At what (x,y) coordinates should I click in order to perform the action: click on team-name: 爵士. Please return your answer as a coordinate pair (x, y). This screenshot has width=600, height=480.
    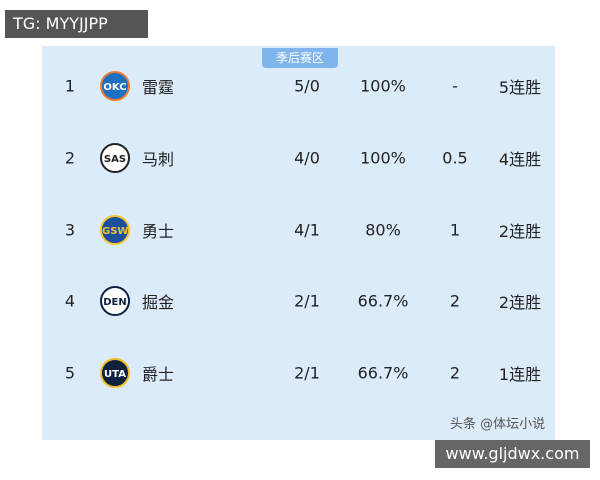
    Looking at the image, I should click on (158, 375).